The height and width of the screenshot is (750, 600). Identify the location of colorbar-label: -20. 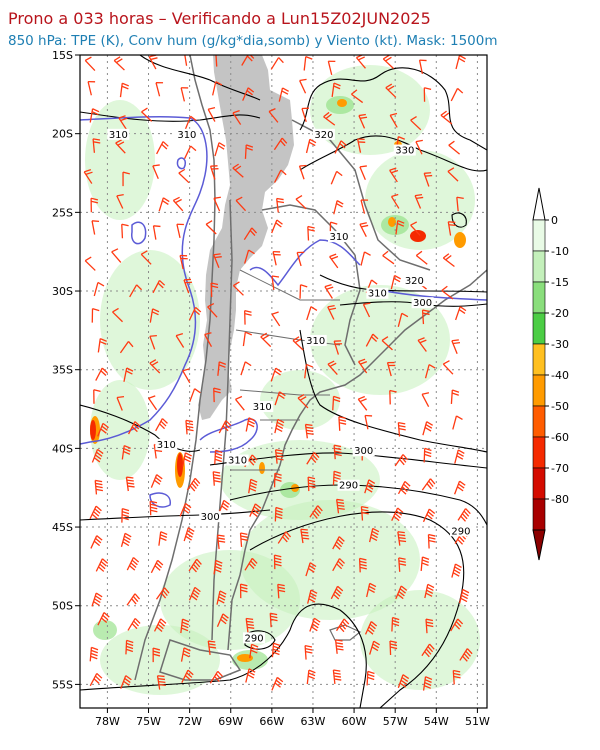
(560, 313).